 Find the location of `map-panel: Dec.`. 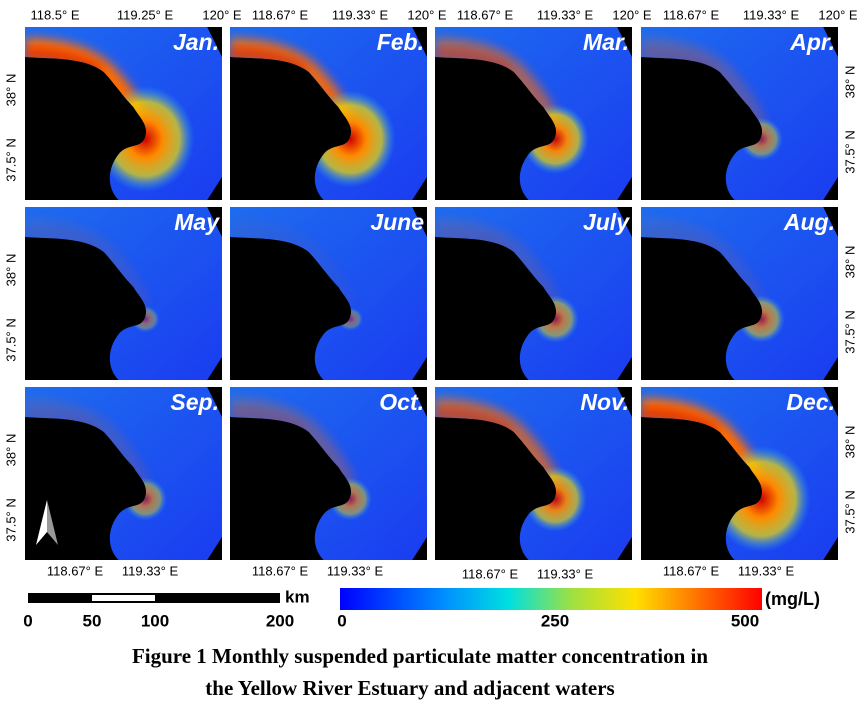

map-panel: Dec. is located at coordinates (739, 473).